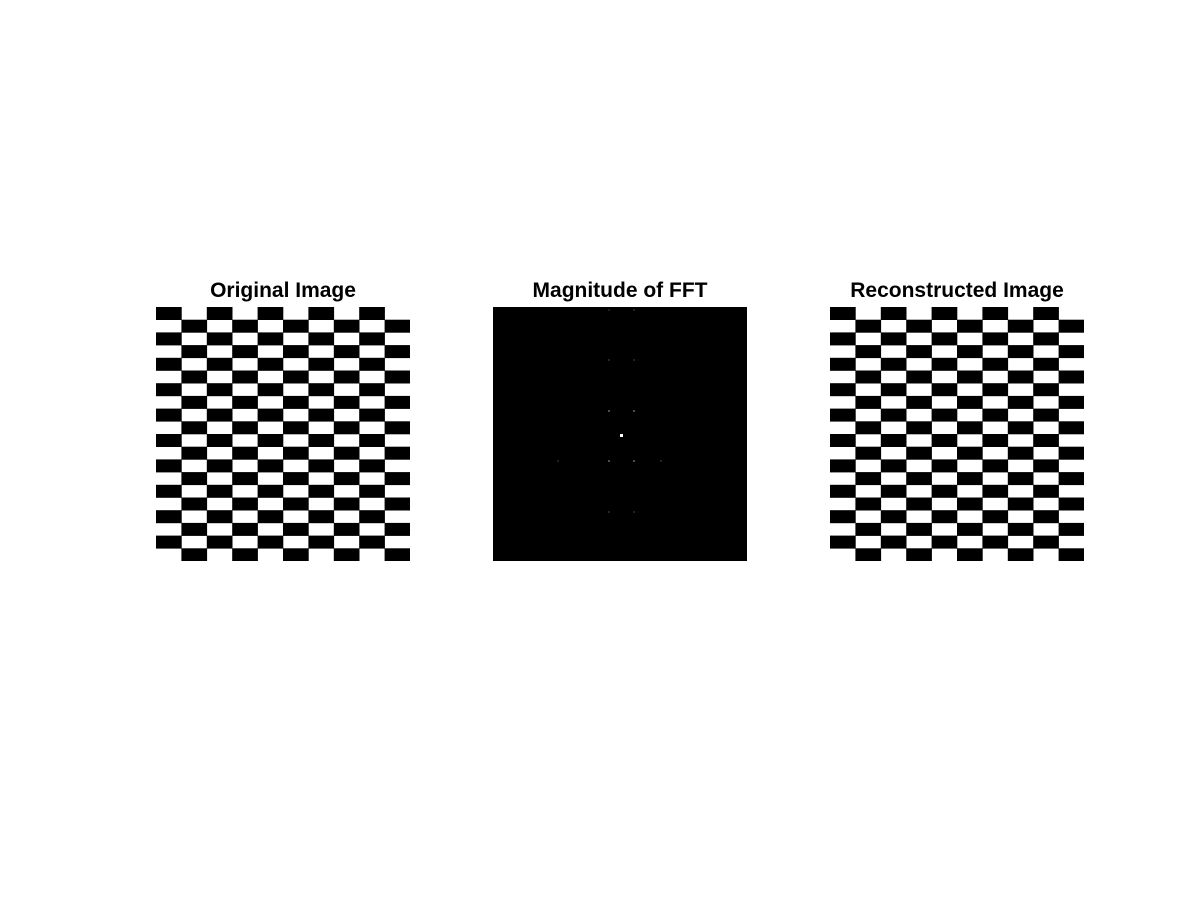 The image size is (1200, 900). Describe the element at coordinates (620, 290) in the screenshot. I see `fft-magnitude-title: Magnitude of FFT` at that location.